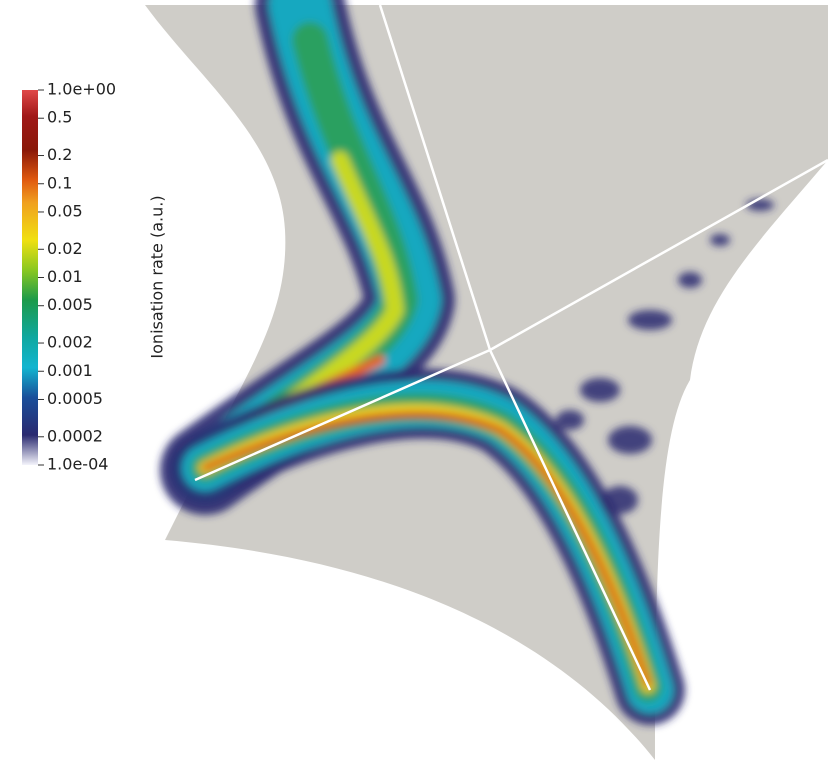  What do you see at coordinates (59, 154) in the screenshot?
I see `tick-label: 0.2` at bounding box center [59, 154].